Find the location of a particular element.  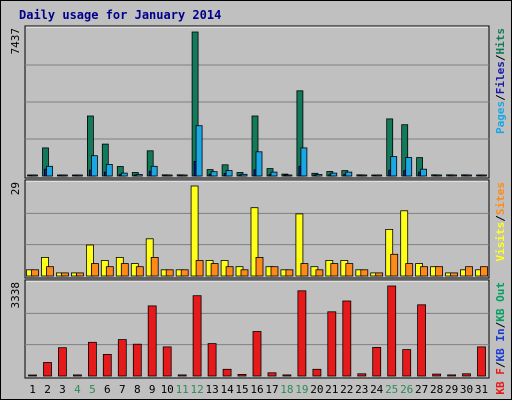

x-tick-label-day-7: 7 is located at coordinates (122, 389).